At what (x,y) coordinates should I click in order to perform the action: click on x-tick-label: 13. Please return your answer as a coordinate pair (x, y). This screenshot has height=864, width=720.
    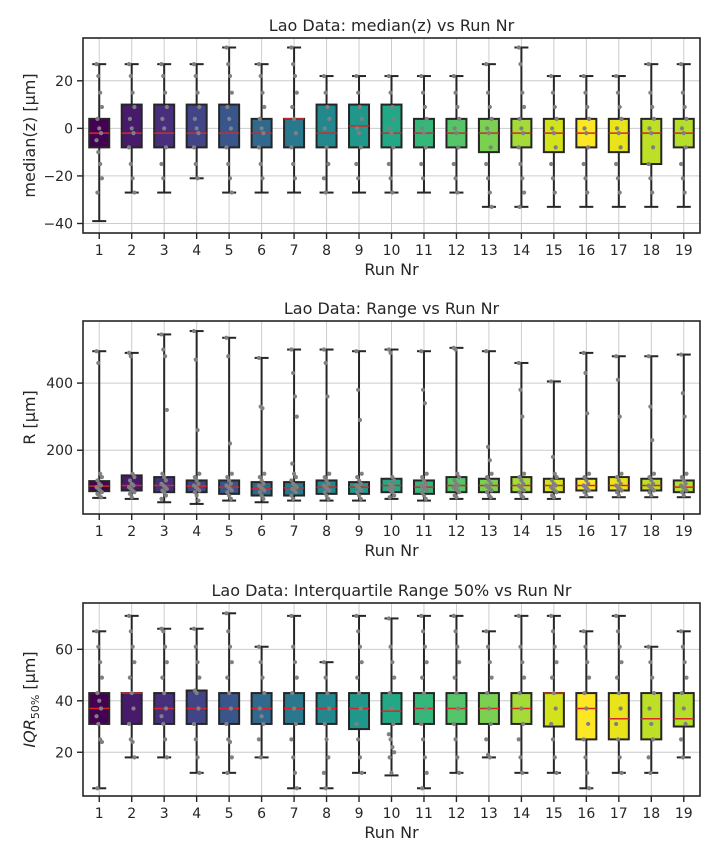
    Looking at the image, I should click on (489, 814).